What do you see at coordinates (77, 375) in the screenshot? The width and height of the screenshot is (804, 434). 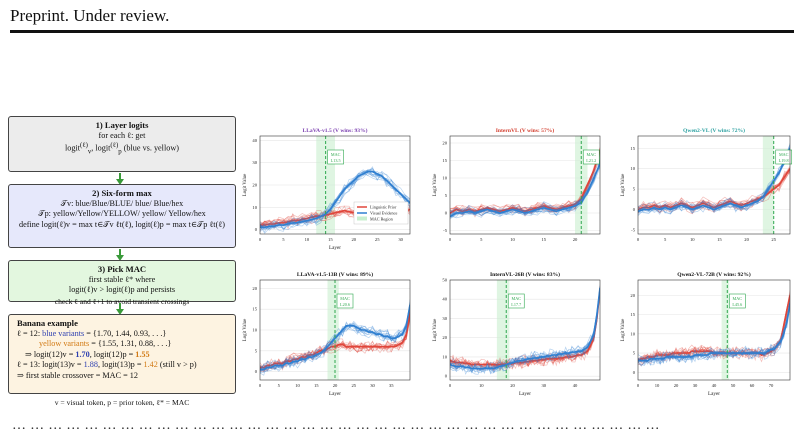 I see `banana-line5: ⇒ first stable crossover = MAC = 12` at bounding box center [77, 375].